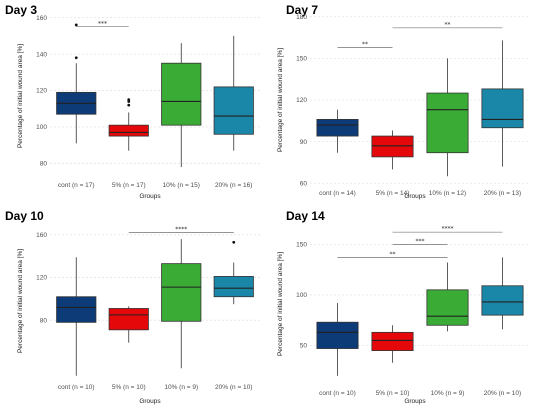 This screenshot has width=550, height=408. Describe the element at coordinates (304, 183) in the screenshot. I see `y-tick-label: 60` at that location.